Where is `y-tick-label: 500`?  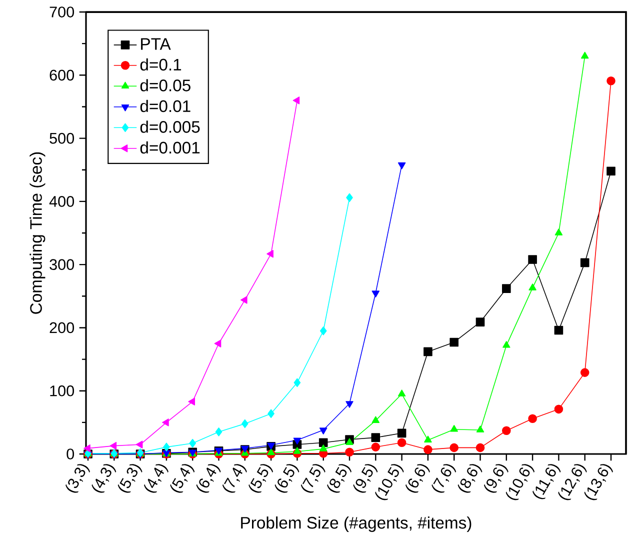
y-tick-label: 500 is located at coordinates (62, 138).